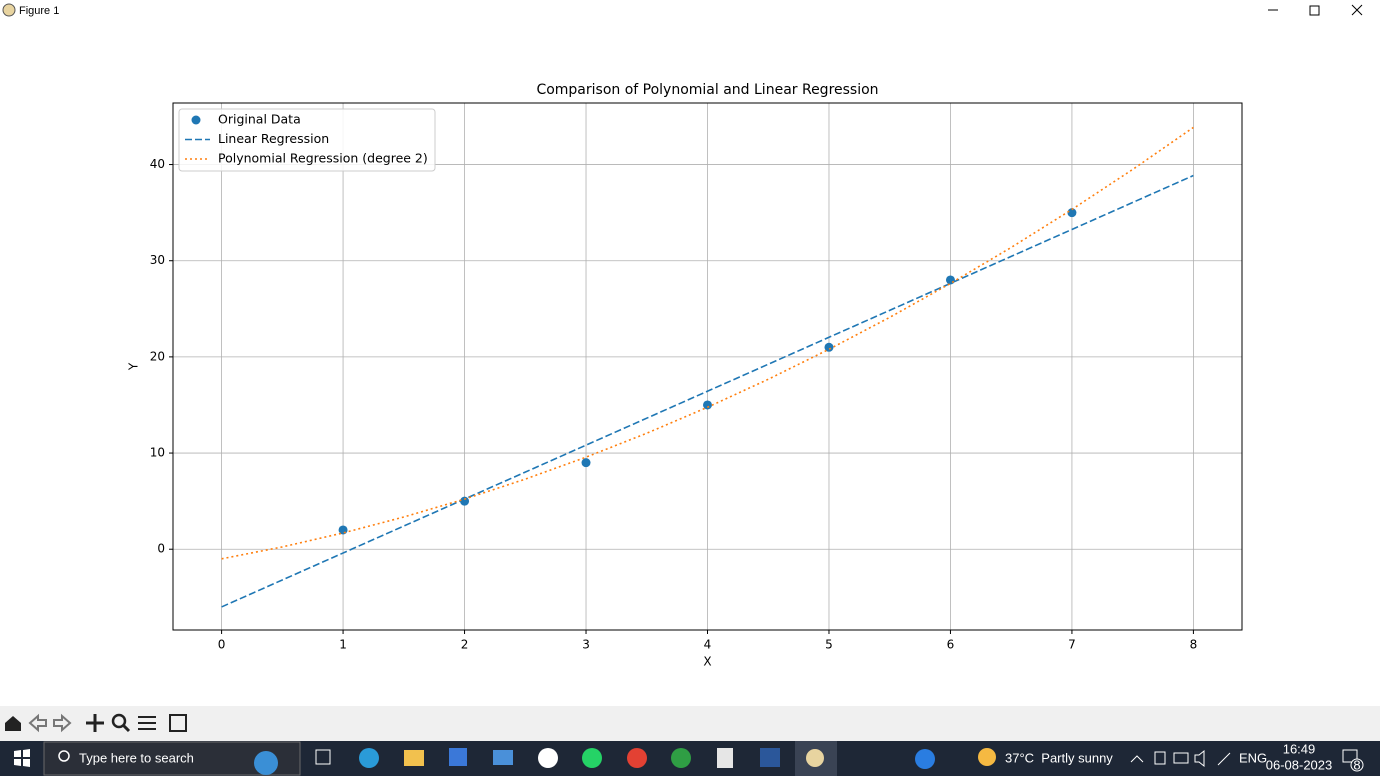 This screenshot has height=780, width=1380. What do you see at coordinates (1199, 758) in the screenshot?
I see `volume-icon` at bounding box center [1199, 758].